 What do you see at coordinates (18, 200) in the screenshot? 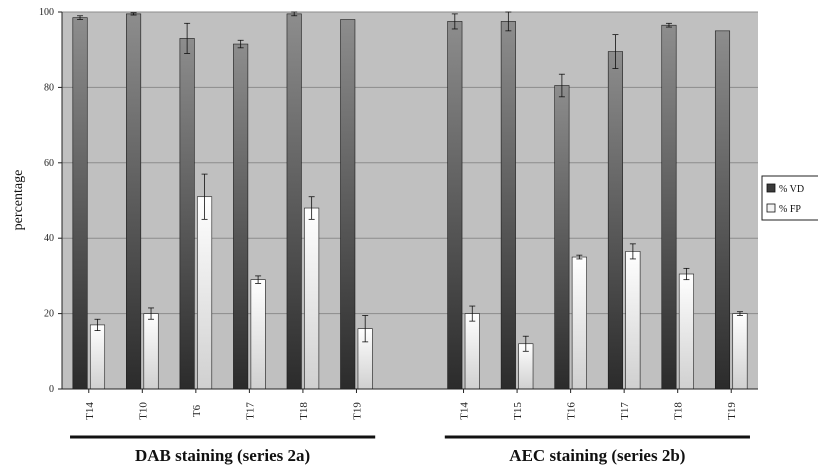
I see `y-axis-label: percentage` at bounding box center [18, 200].